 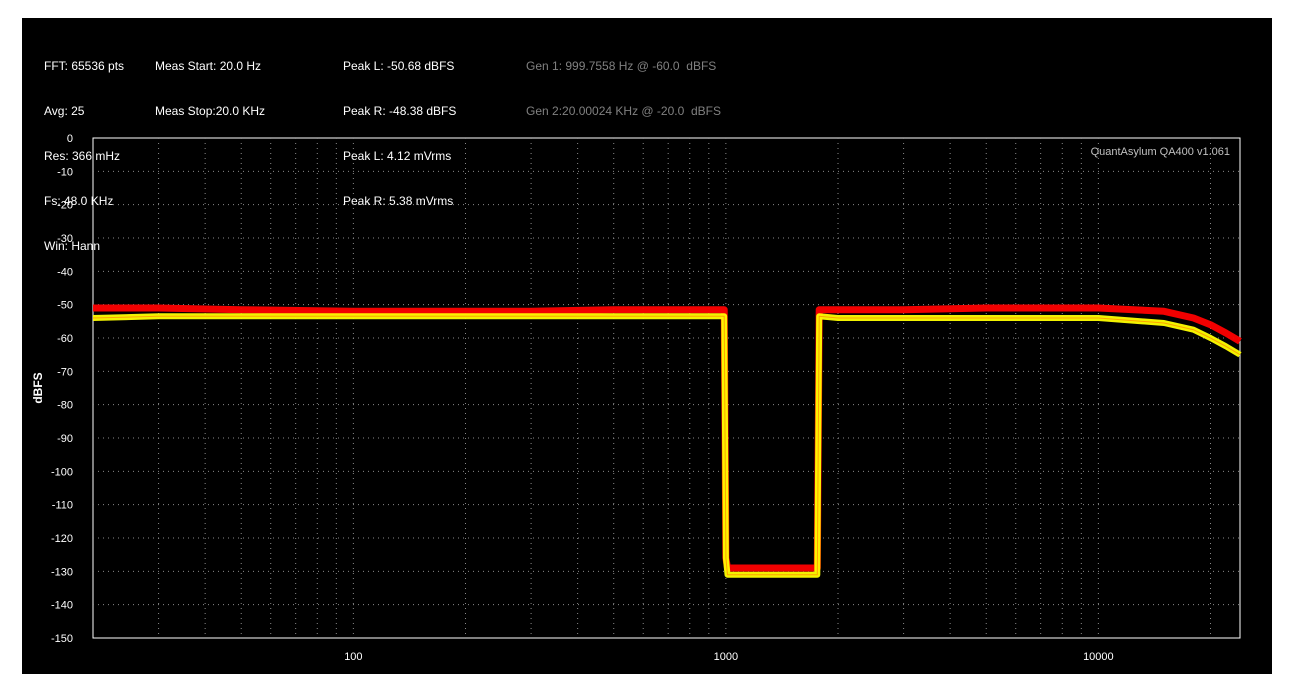 What do you see at coordinates (65, 206) in the screenshot?
I see `y-tick-label: -20` at bounding box center [65, 206].